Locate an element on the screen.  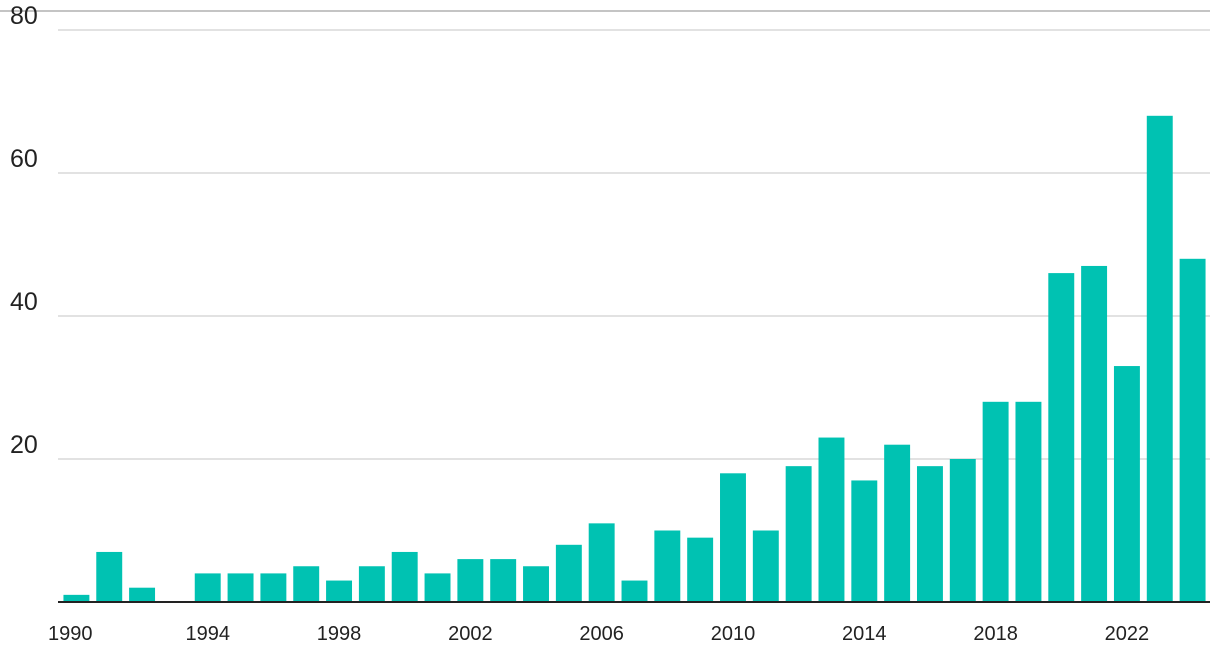
bar-2013 is located at coordinates (831, 519).